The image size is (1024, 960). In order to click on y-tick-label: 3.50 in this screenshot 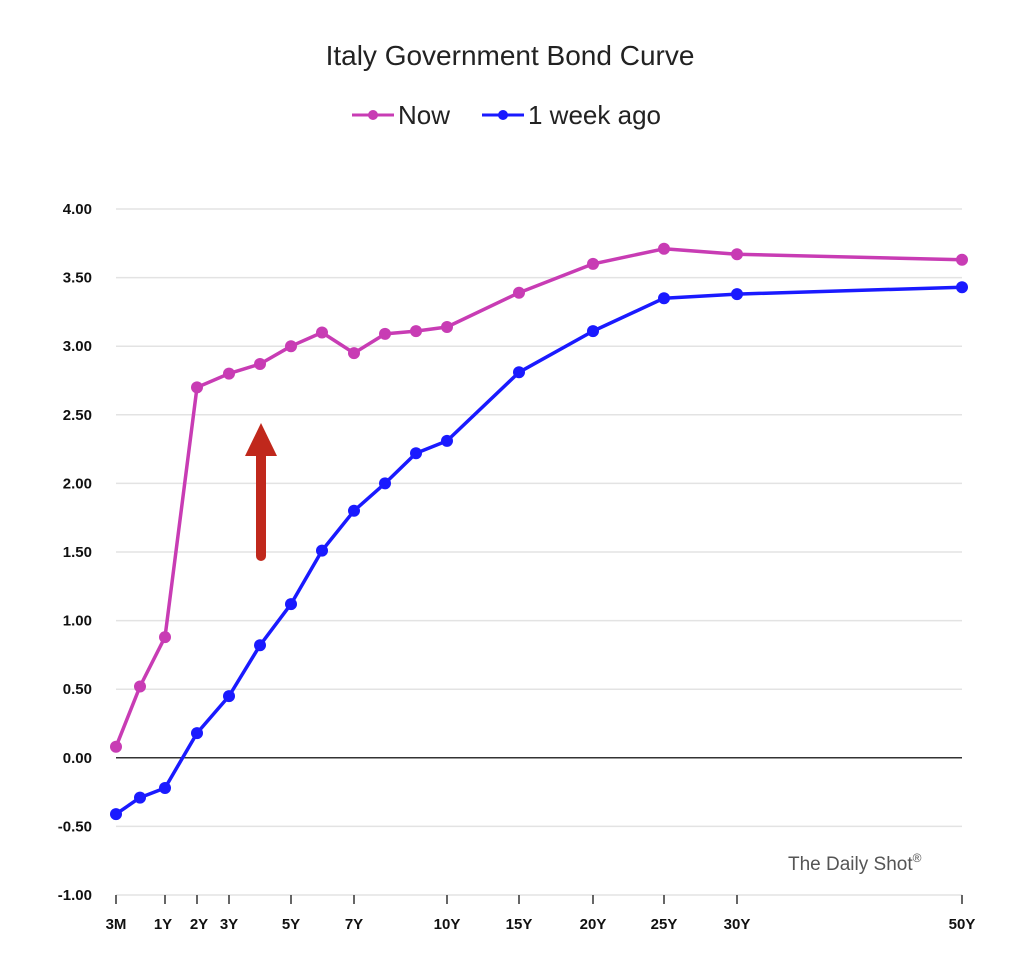, I will do `click(77, 278)`.